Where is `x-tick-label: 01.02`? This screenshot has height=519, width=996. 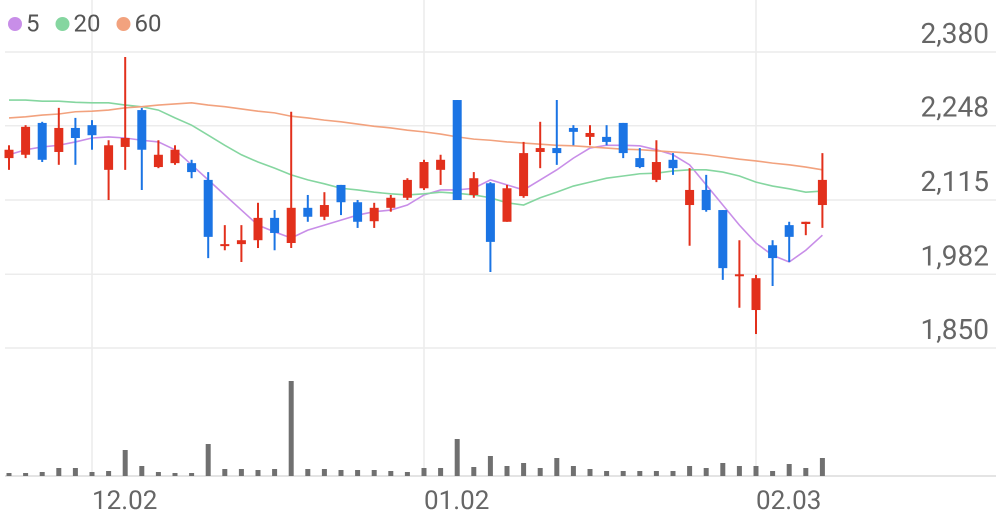
x-tick-label: 01.02 is located at coordinates (456, 501).